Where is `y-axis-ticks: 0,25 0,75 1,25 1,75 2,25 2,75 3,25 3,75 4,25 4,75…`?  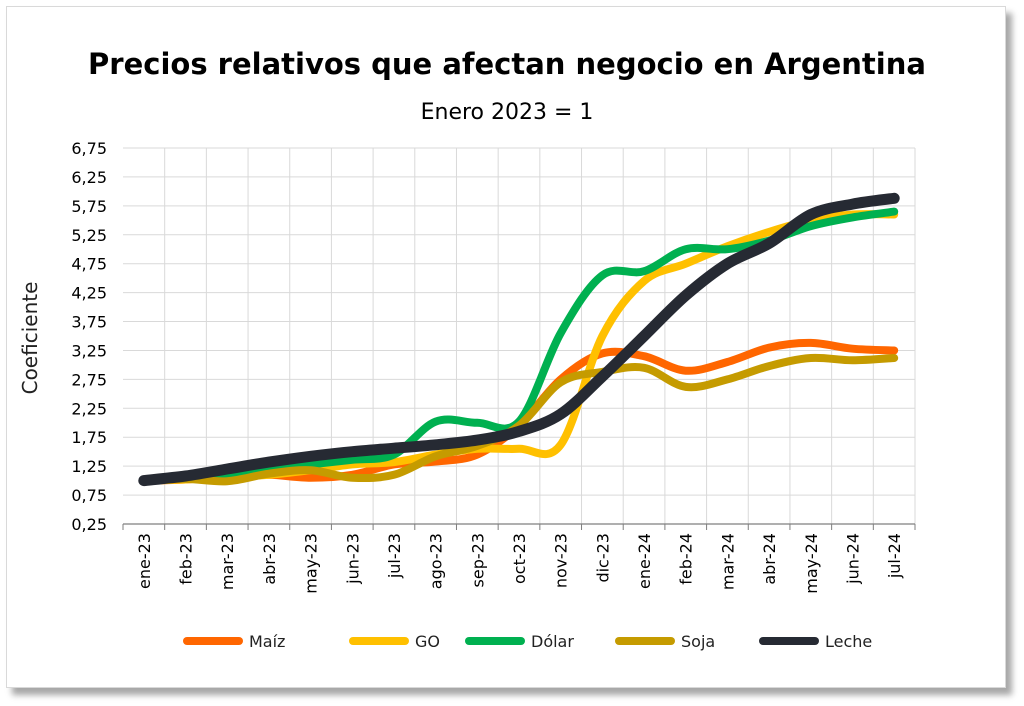
y-axis-ticks: 0,25 0,75 1,25 1,75 2,25 2,75 3,25 3,75 4,25 4,75… is located at coordinates (89, 336).